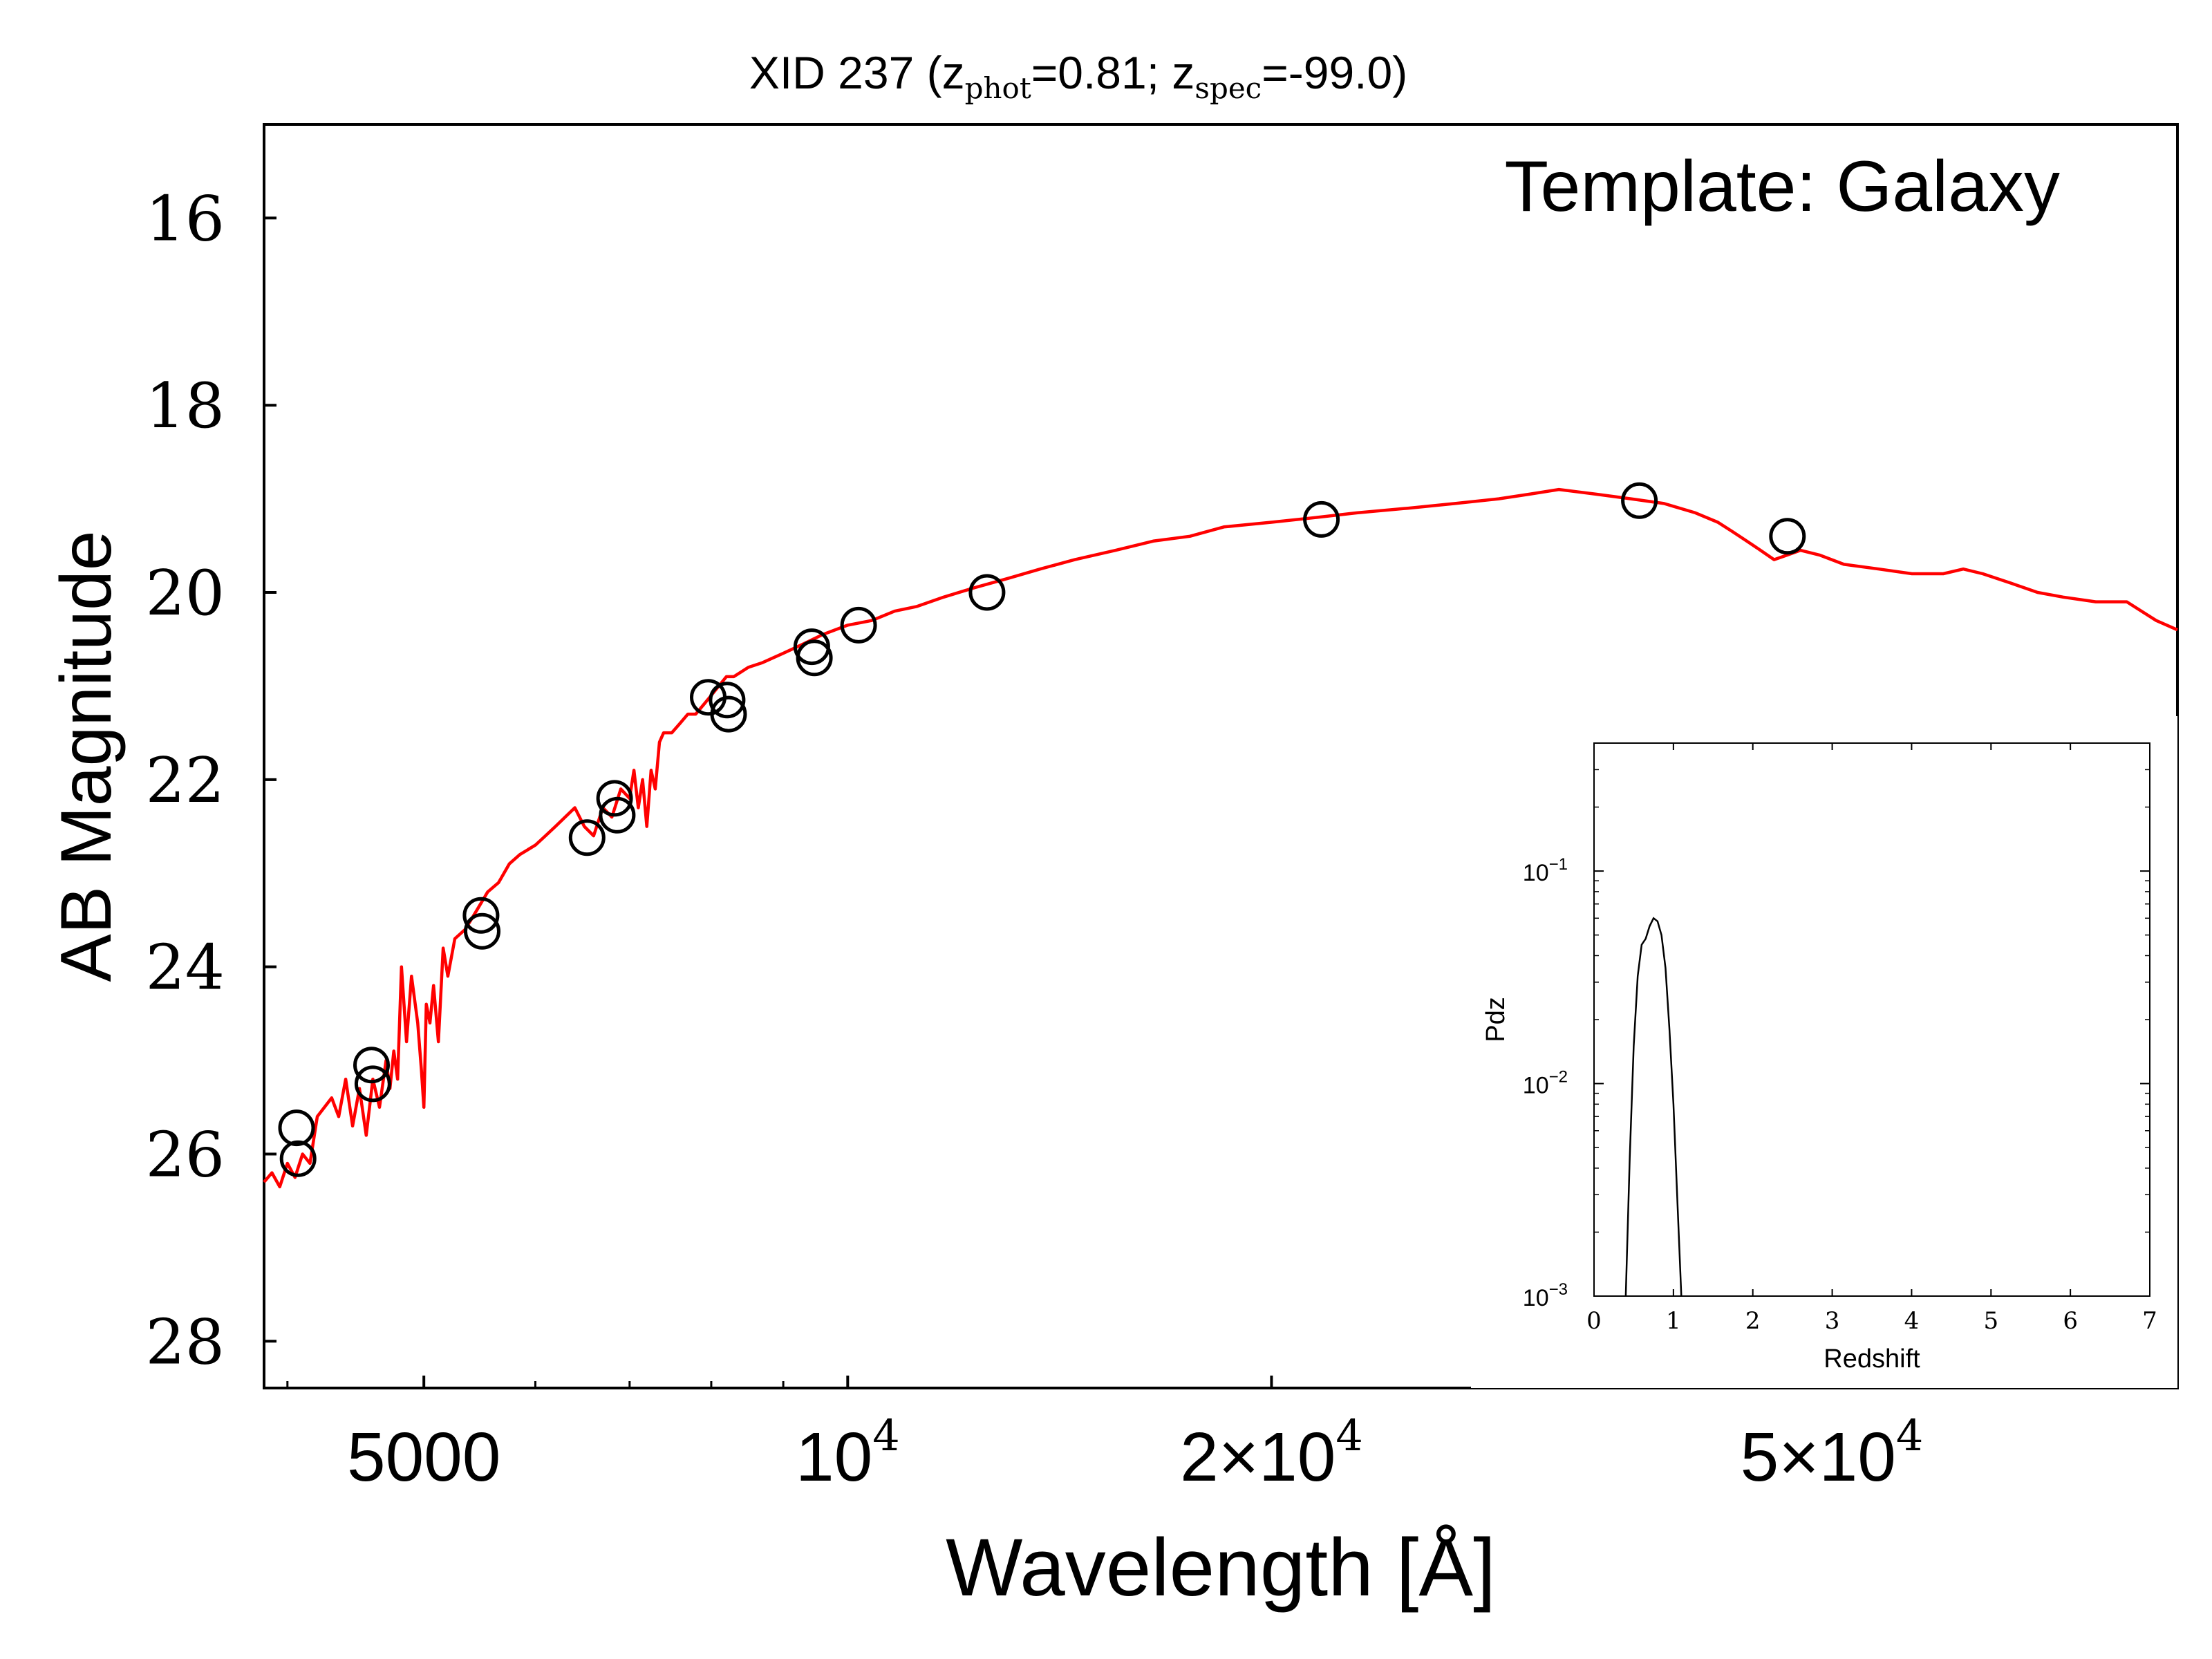  What do you see at coordinates (1271, 1453) in the screenshot?
I see `x-tick-label: 2×10⁴` at bounding box center [1271, 1453].